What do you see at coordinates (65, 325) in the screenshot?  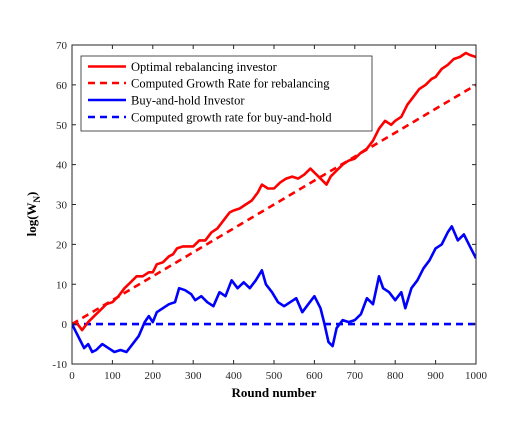 I see `y-tick-label: 0` at bounding box center [65, 325].